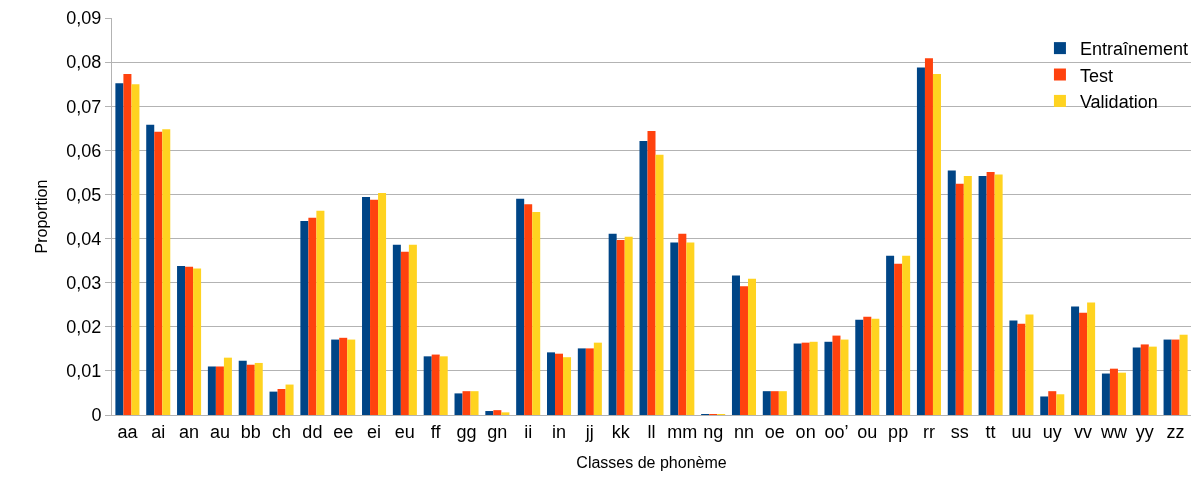  I want to click on x-tick-label: ei, so click(374, 431).